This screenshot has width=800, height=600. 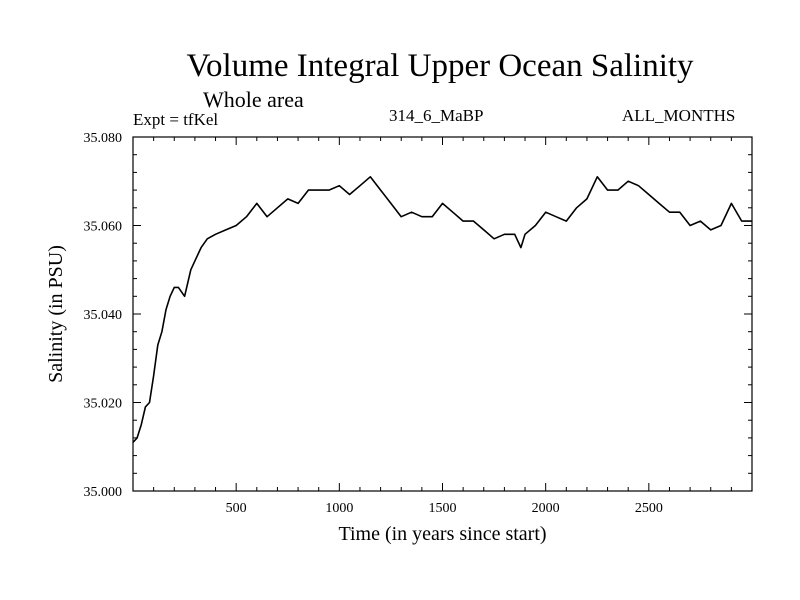 I want to click on y-axis-label: Salinity (in PSU), so click(x=56, y=314).